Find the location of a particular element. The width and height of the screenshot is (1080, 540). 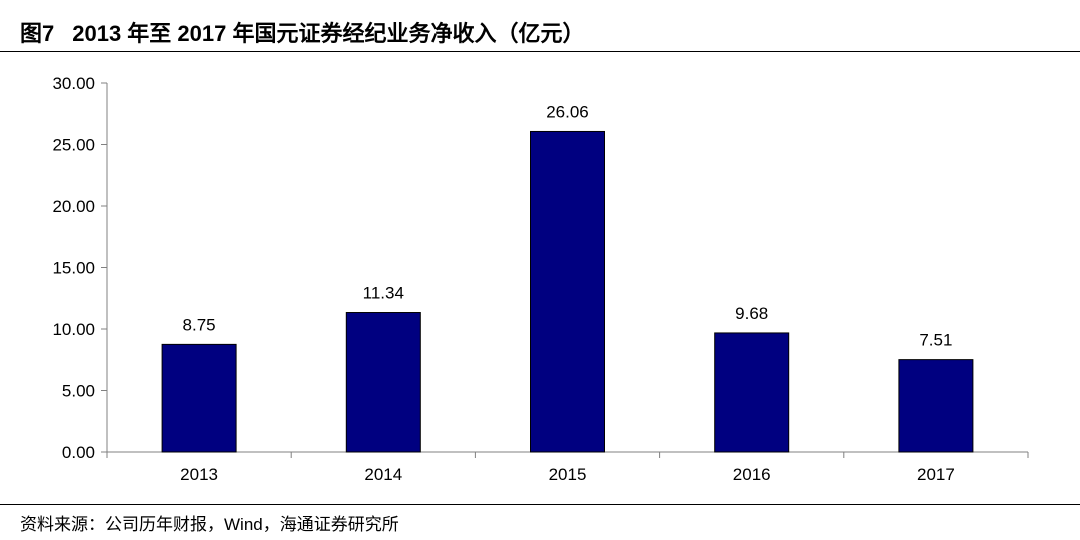

data-label-2016: 9.68 is located at coordinates (751, 313).